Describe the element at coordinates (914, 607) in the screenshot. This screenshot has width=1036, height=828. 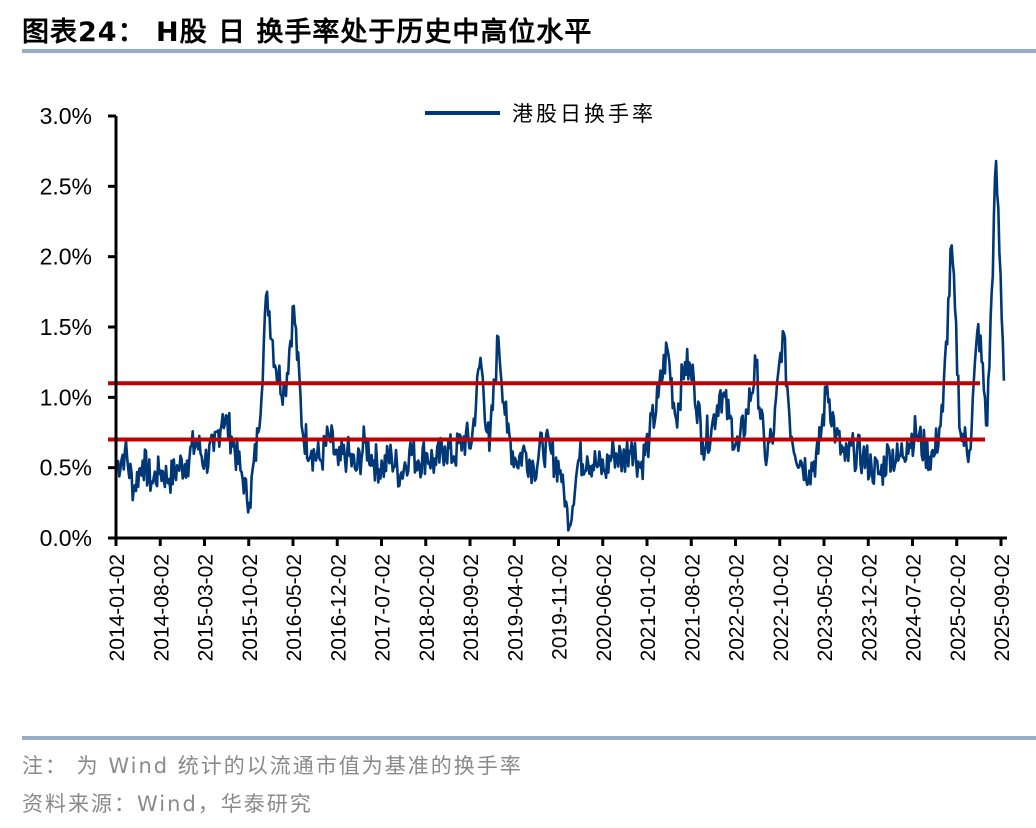
I see `x-tick-label: 2024-07-02` at that location.